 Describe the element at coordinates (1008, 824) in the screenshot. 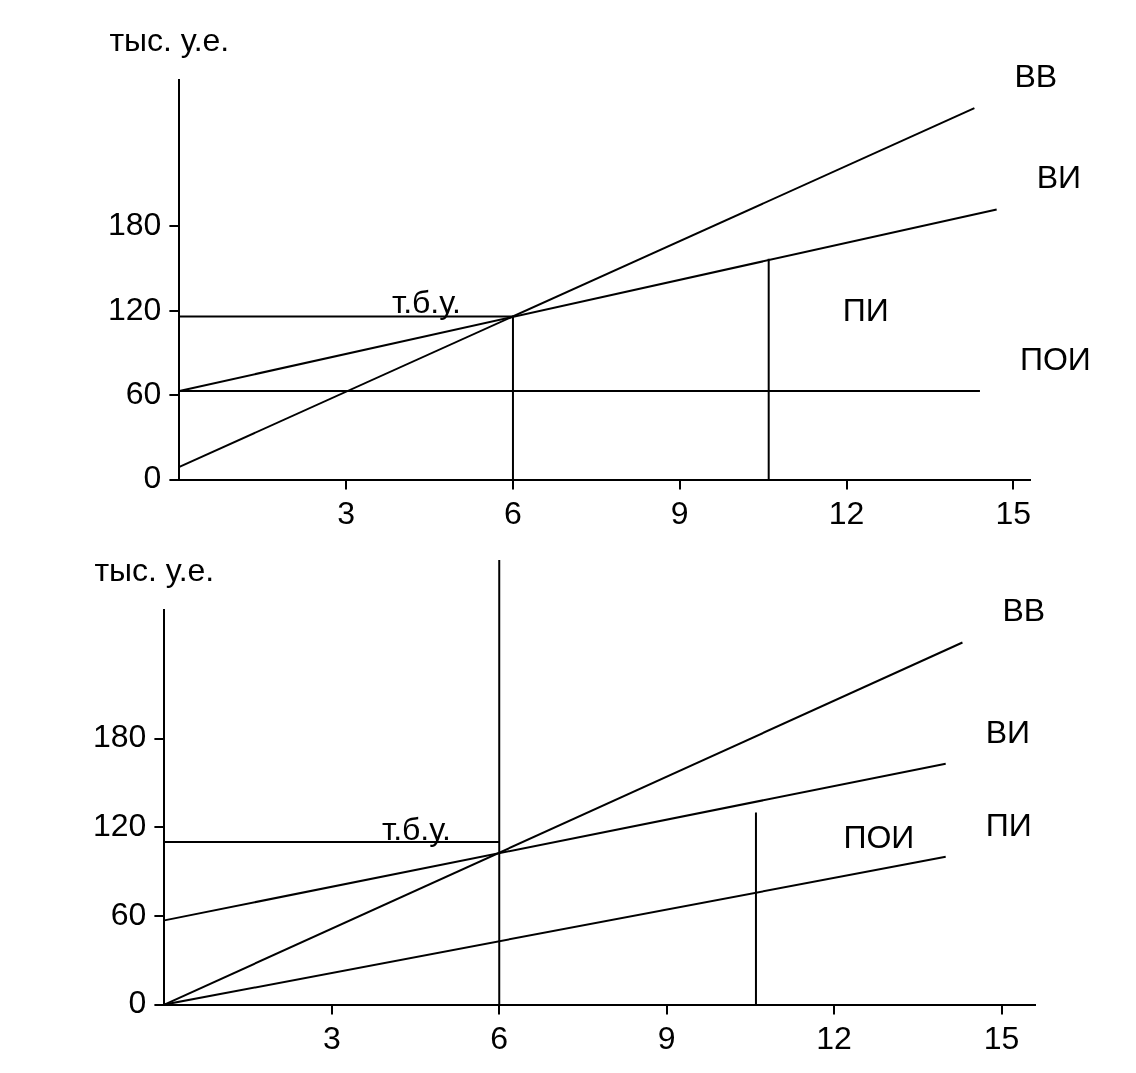

I see `series-label: ПИ` at that location.